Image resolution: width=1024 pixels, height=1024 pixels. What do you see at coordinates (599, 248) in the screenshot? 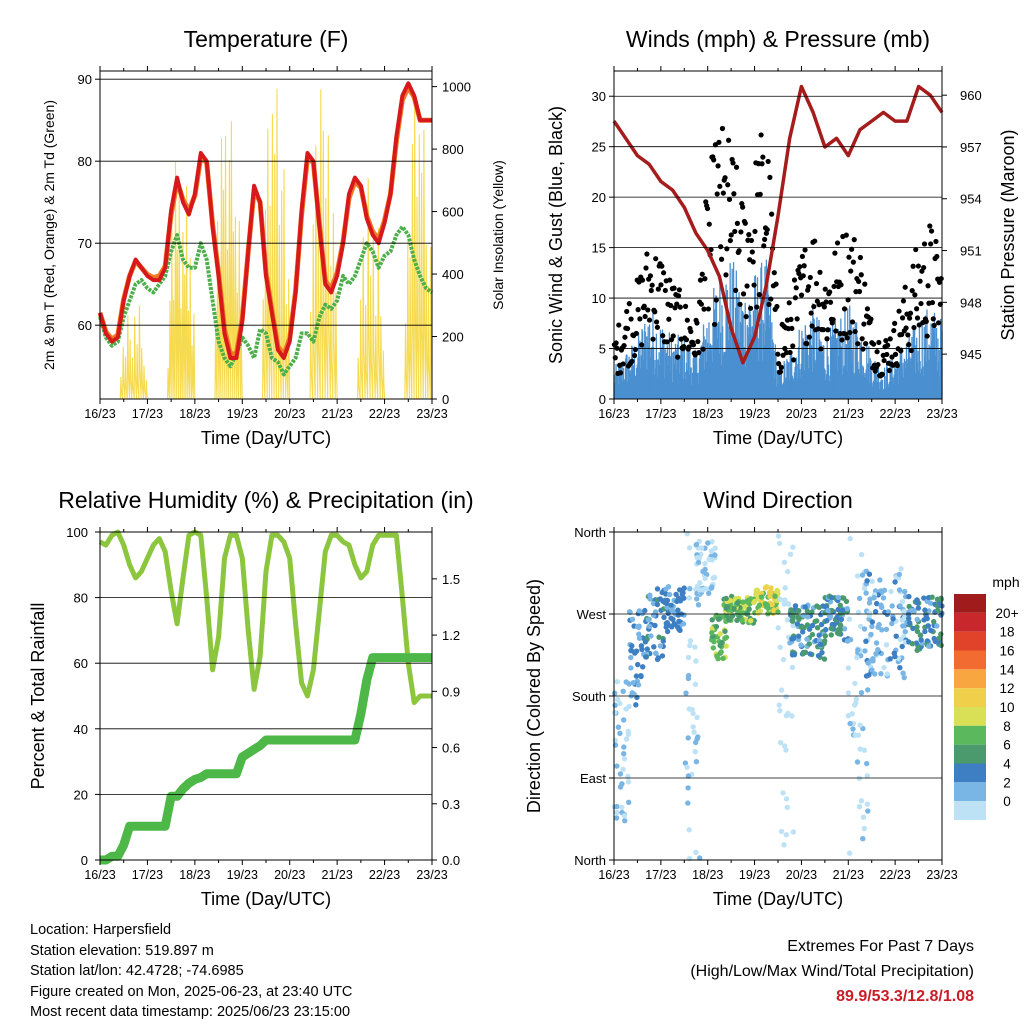
I see `wind-ytick-label: 15` at bounding box center [599, 248].